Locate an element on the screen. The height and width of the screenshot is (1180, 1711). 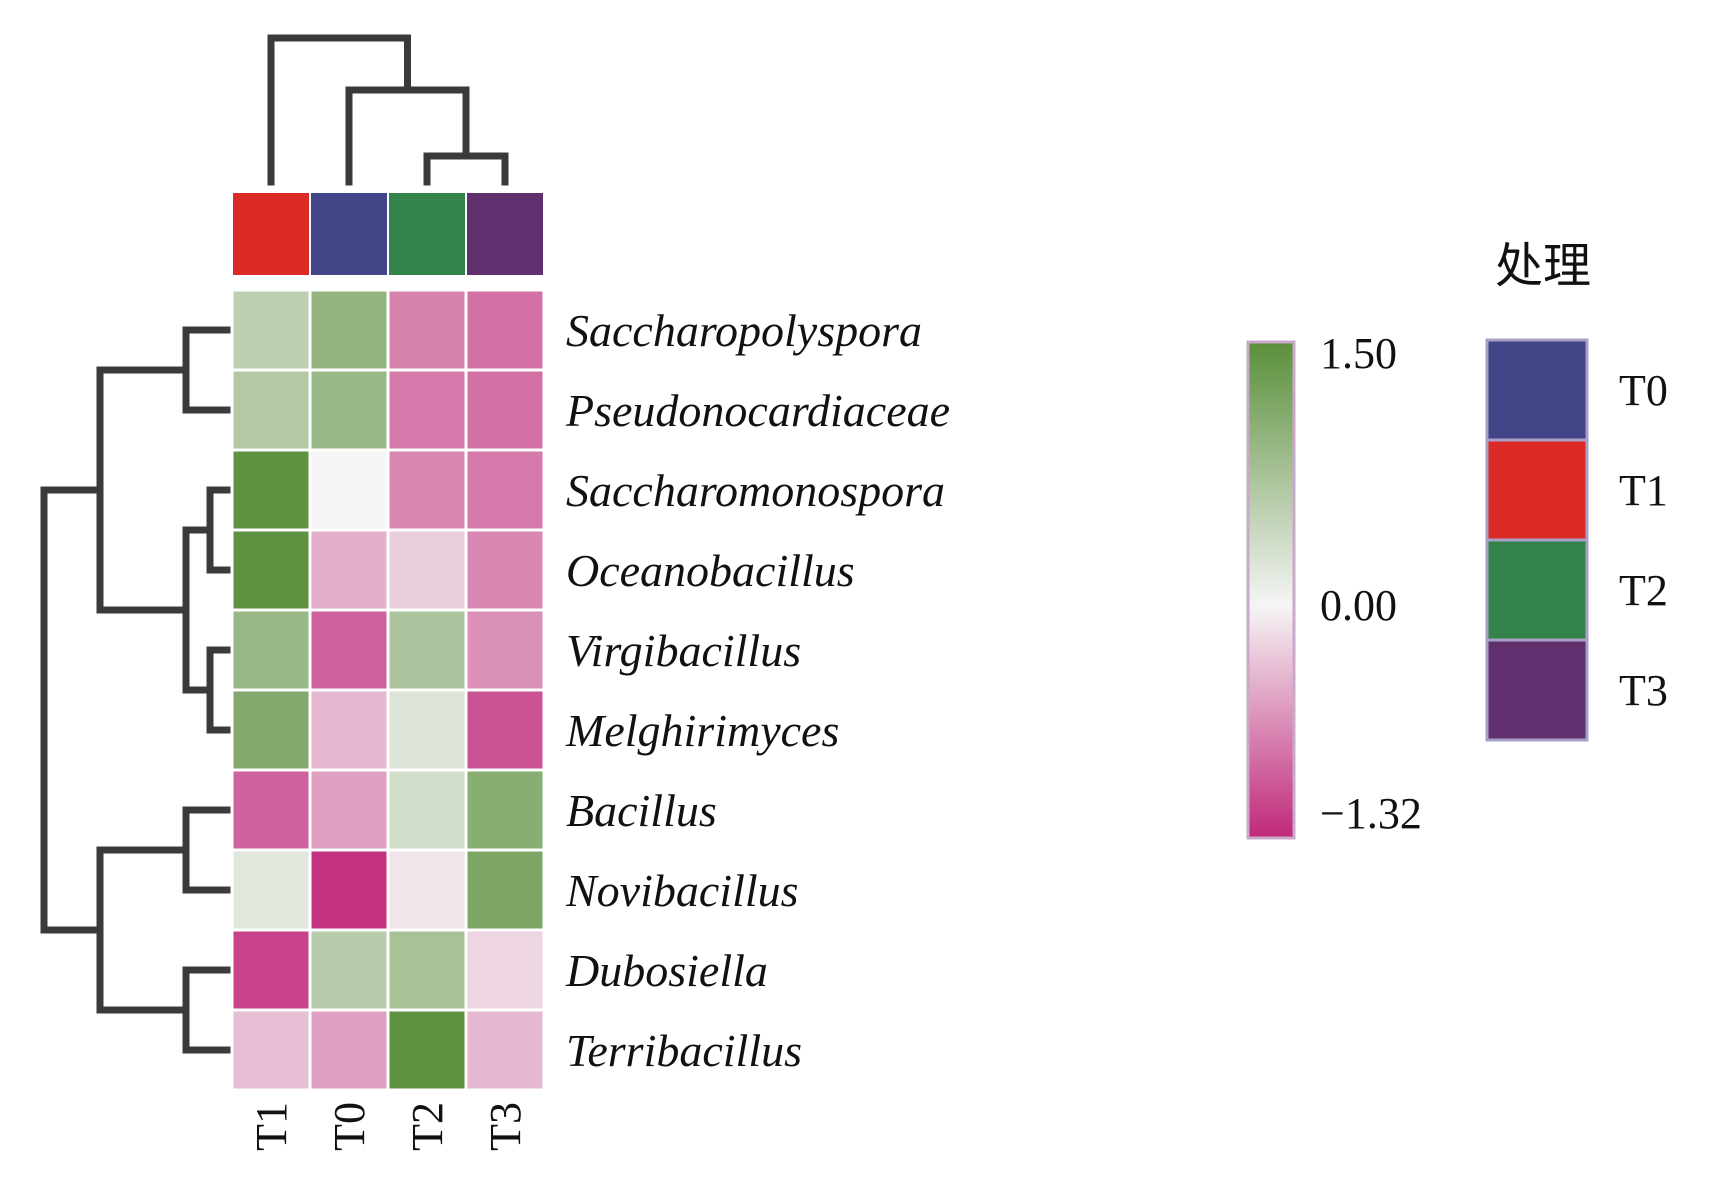
group-legend-title: 处理 is located at coordinates (1543, 266).